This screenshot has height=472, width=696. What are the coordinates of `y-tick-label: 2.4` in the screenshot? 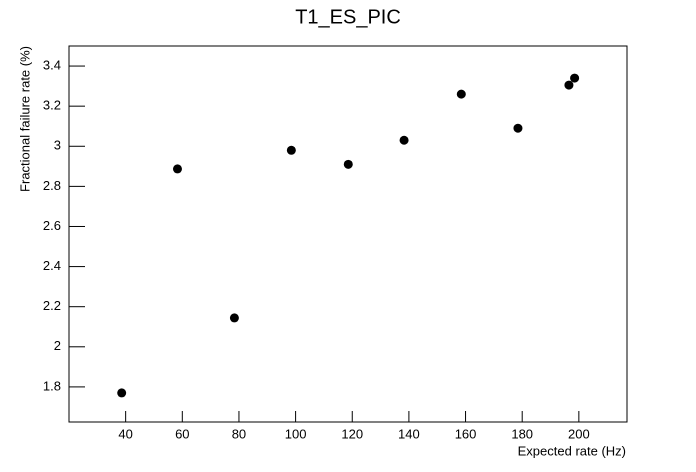 It's located at (52, 265).